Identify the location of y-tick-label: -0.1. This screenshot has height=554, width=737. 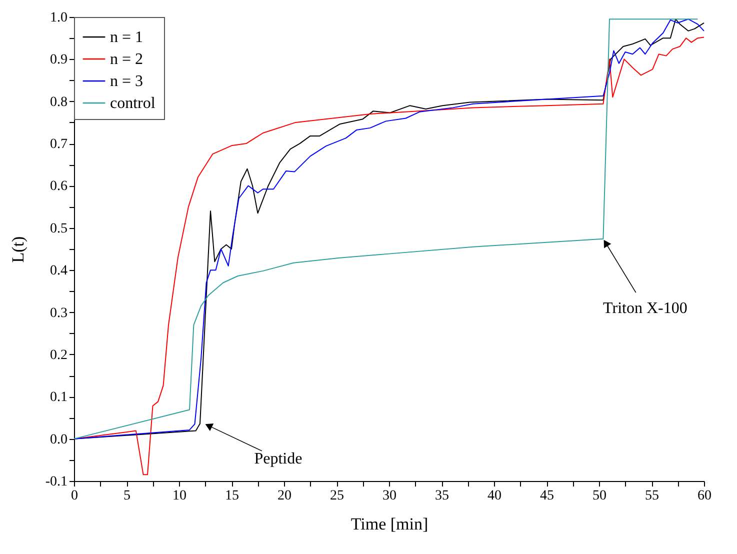
(56, 482).